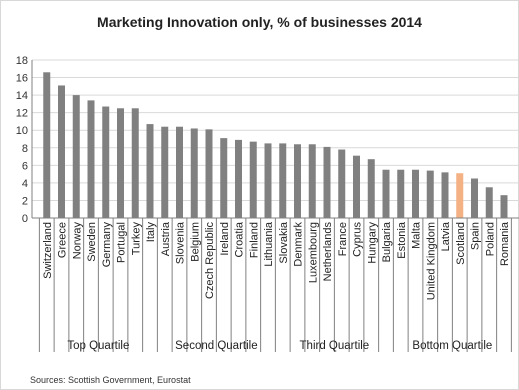  Describe the element at coordinates (110, 380) in the screenshot. I see `source-note: Sources: Scottish Government, Eurostat` at that location.